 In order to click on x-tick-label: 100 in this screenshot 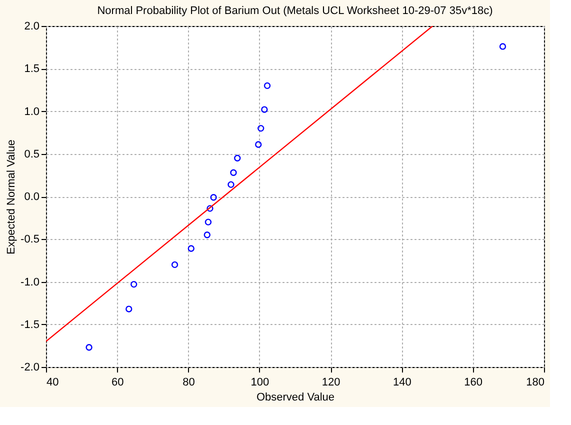, I will do `click(260, 382)`.